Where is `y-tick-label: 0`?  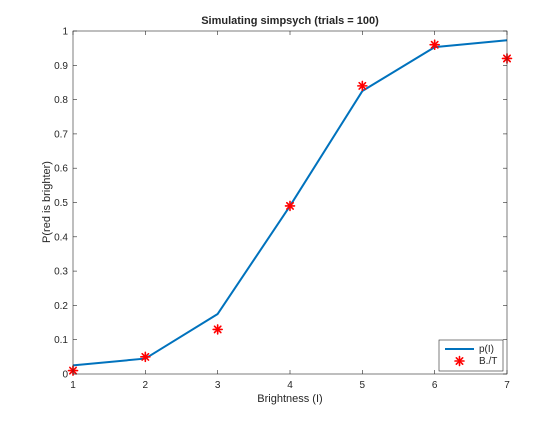 y-tick-label: 0 is located at coordinates (65, 375).